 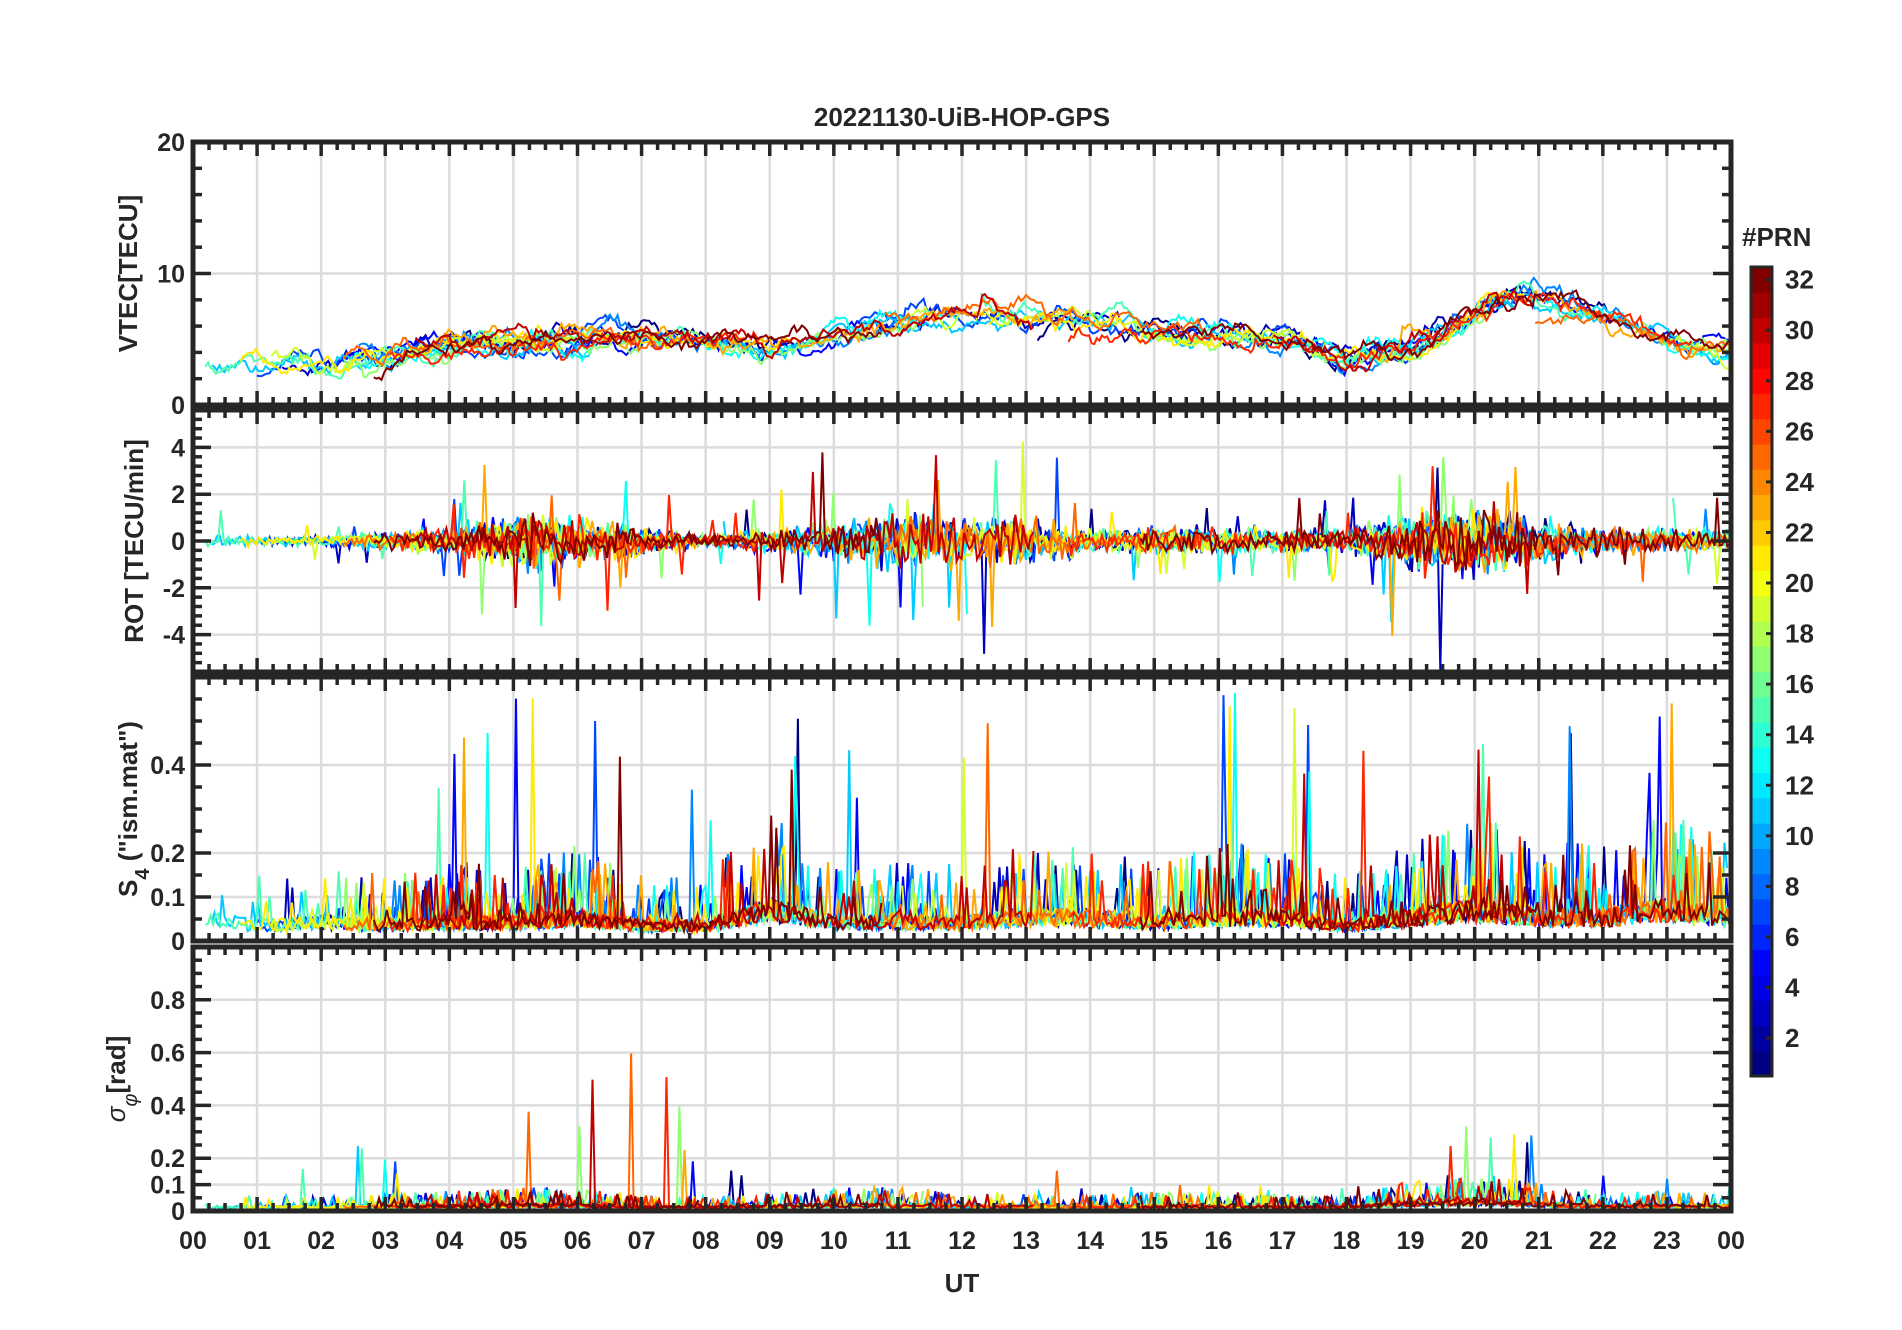 I want to click on x-tick-label: 05, so click(x=514, y=1241).